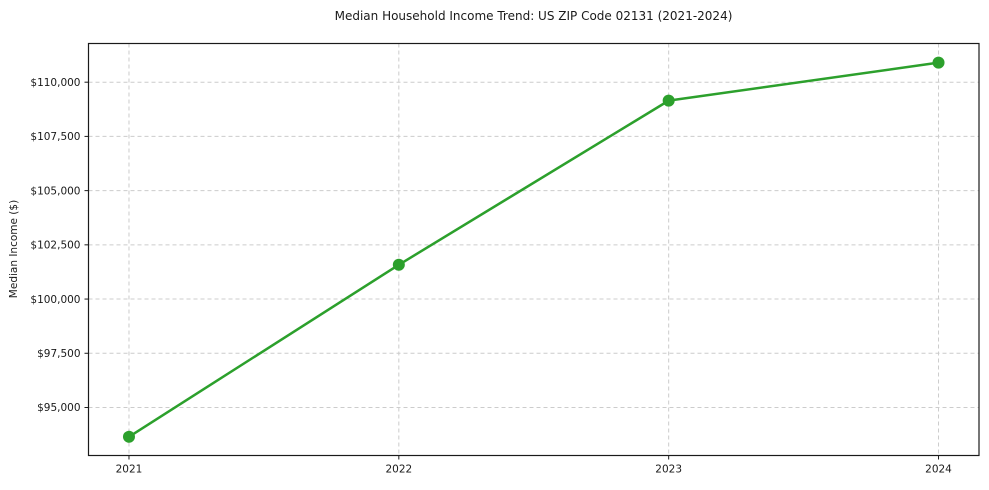 This screenshot has height=490, width=989. I want to click on x-tick-label: 2023, so click(668, 470).